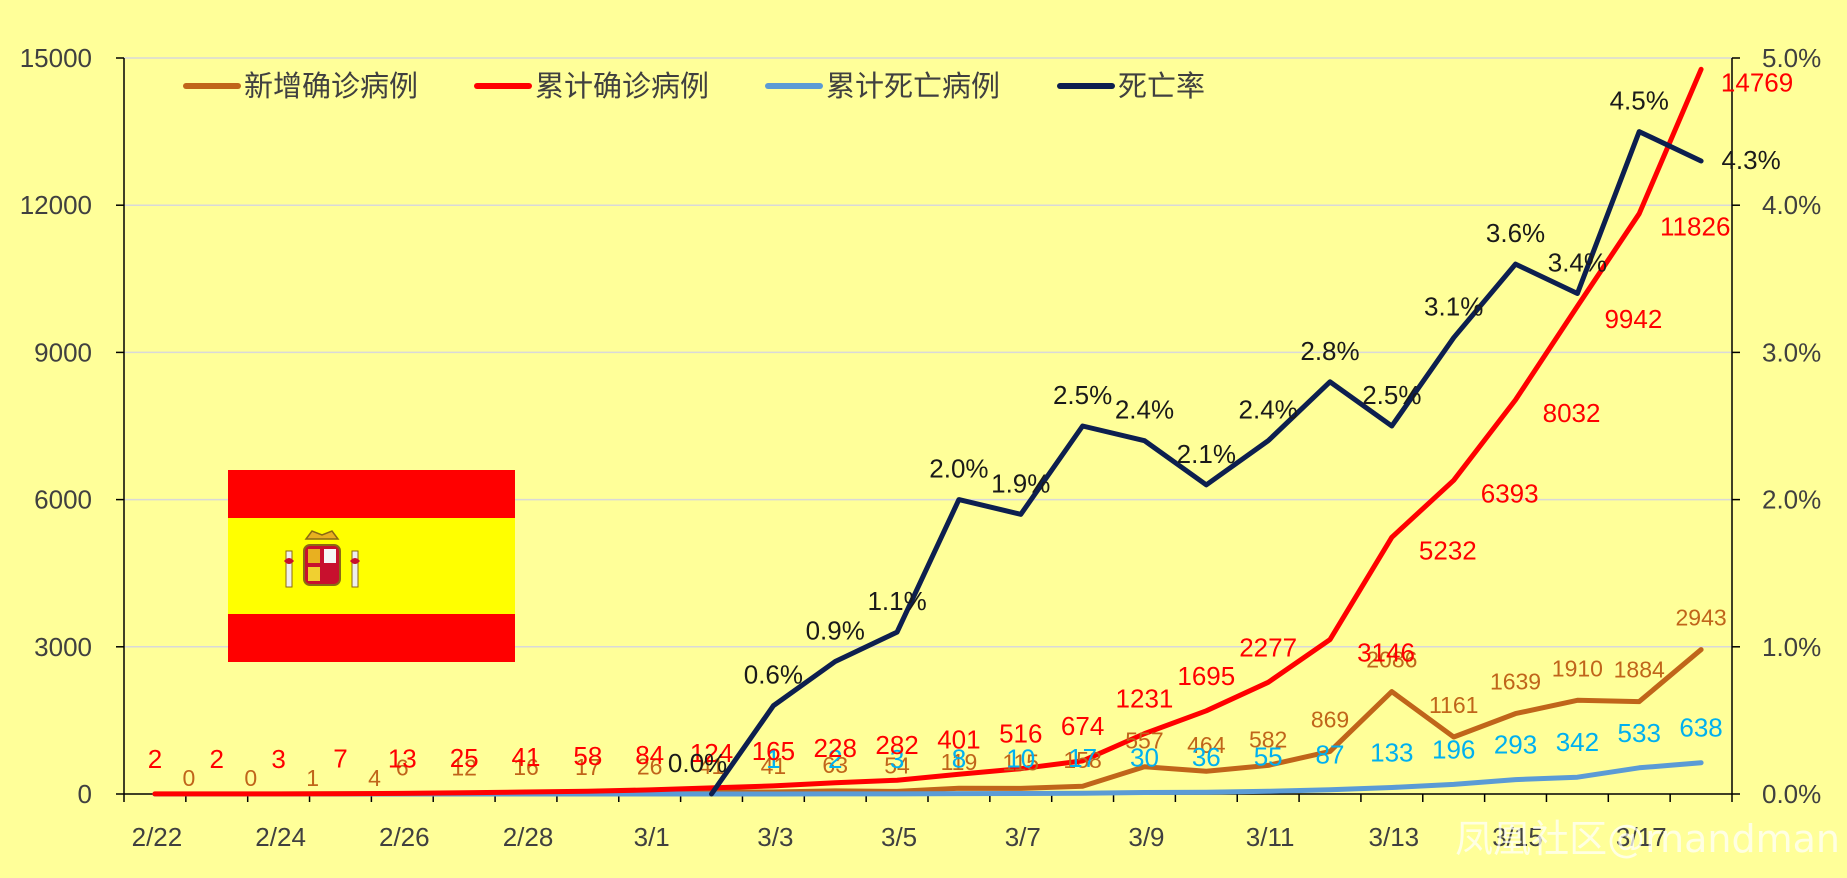 Image resolution: width=1847 pixels, height=878 pixels. I want to click on data-label: 401, so click(958, 739).